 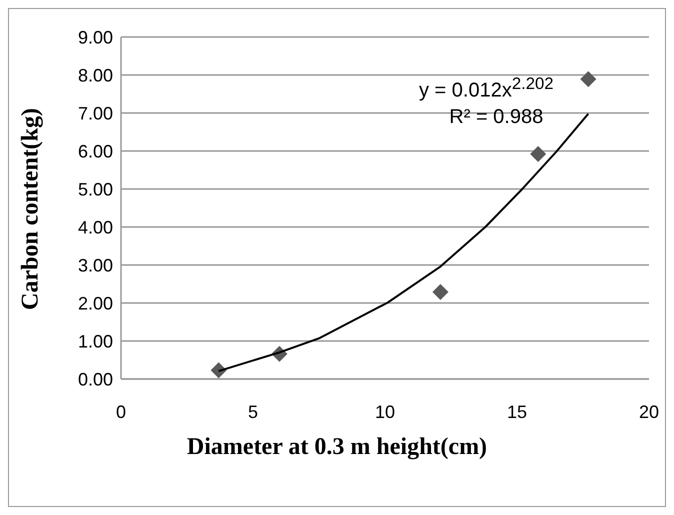 What do you see at coordinates (95, 151) in the screenshot?
I see `y-tick-label: 6.00` at bounding box center [95, 151].